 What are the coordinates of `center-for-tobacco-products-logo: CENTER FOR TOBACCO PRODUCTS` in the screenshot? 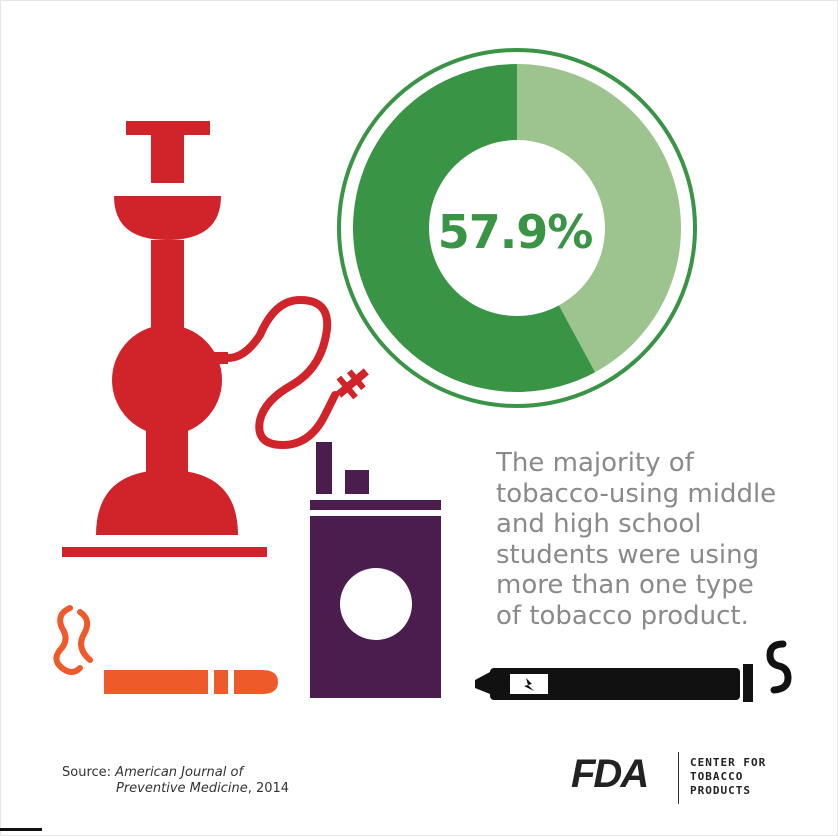 It's located at (728, 777).